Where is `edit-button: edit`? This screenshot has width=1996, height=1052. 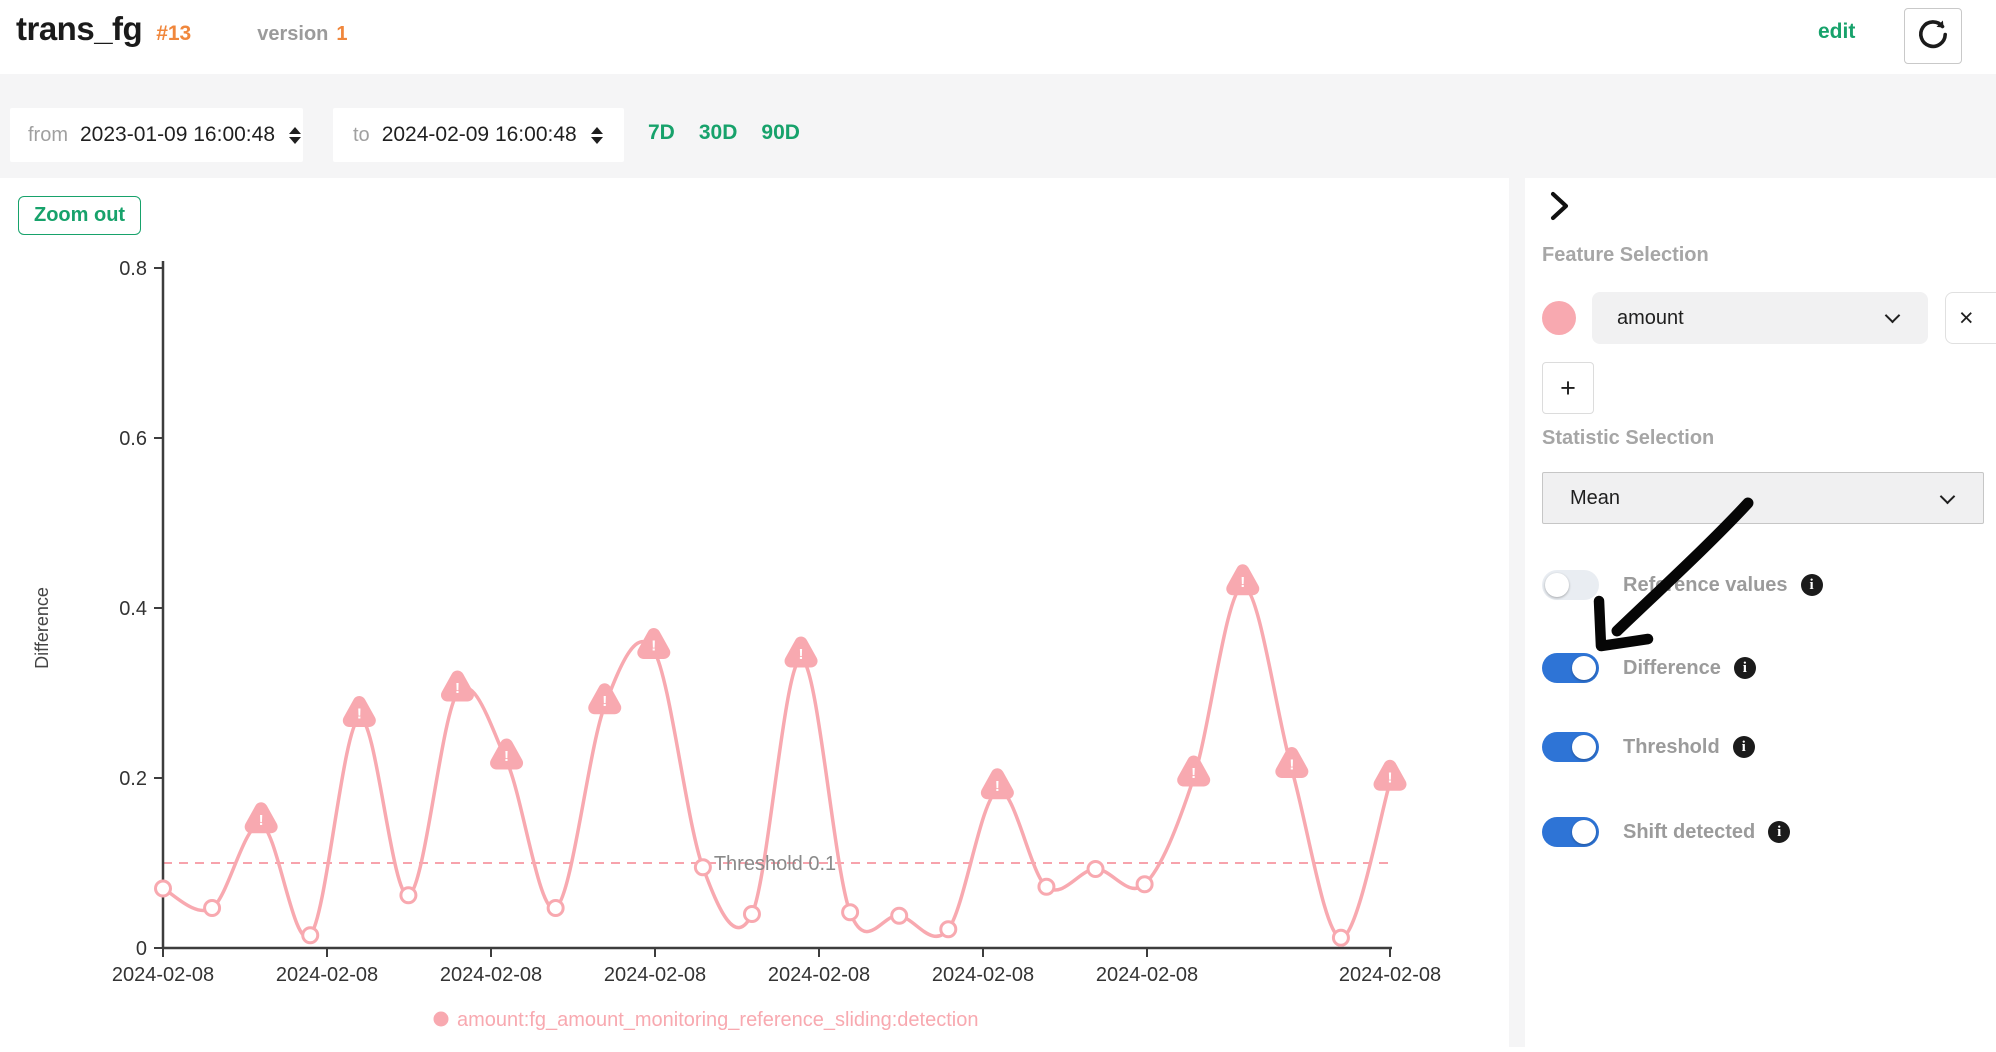
edit-button: edit is located at coordinates (1837, 31).